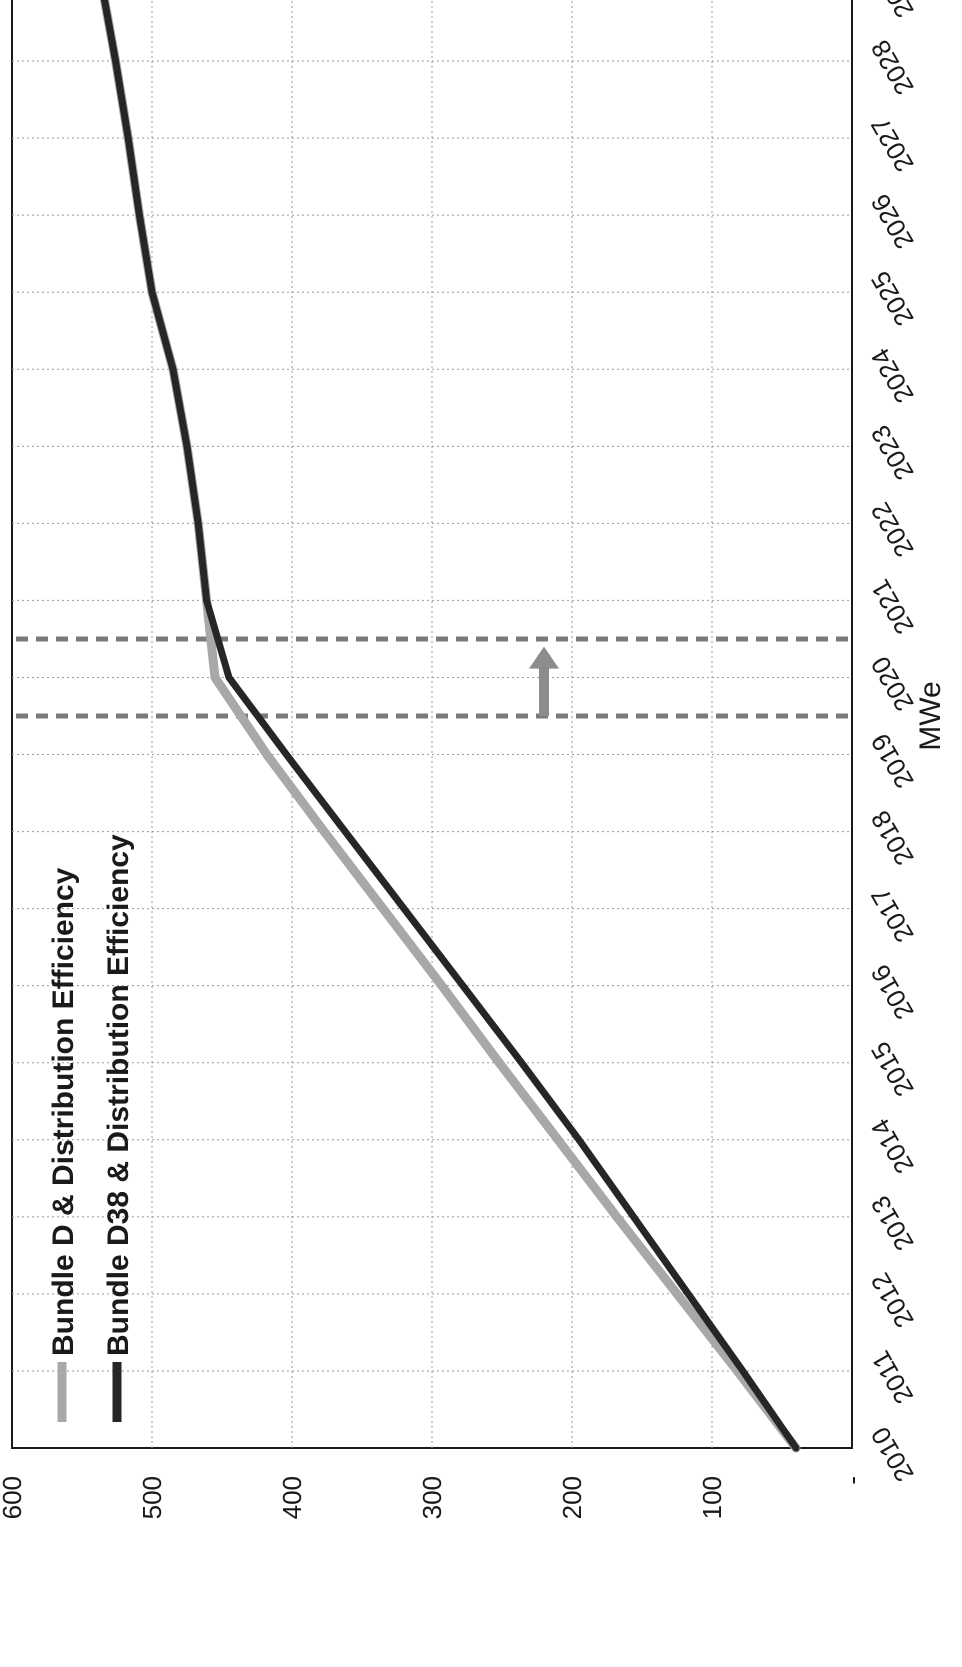 The width and height of the screenshot is (962, 1667). Describe the element at coordinates (892, 992) in the screenshot. I see `x-tick-label: 2016` at that location.